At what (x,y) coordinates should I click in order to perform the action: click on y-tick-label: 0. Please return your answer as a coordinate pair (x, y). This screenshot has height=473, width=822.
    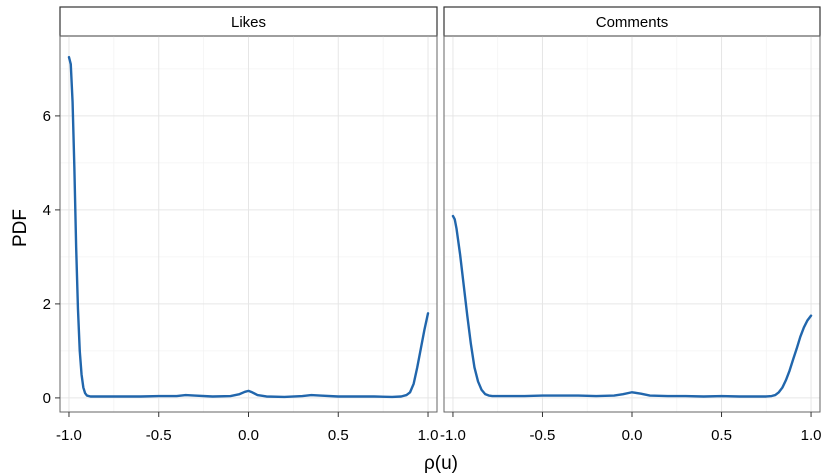
    Looking at the image, I should click on (47, 398).